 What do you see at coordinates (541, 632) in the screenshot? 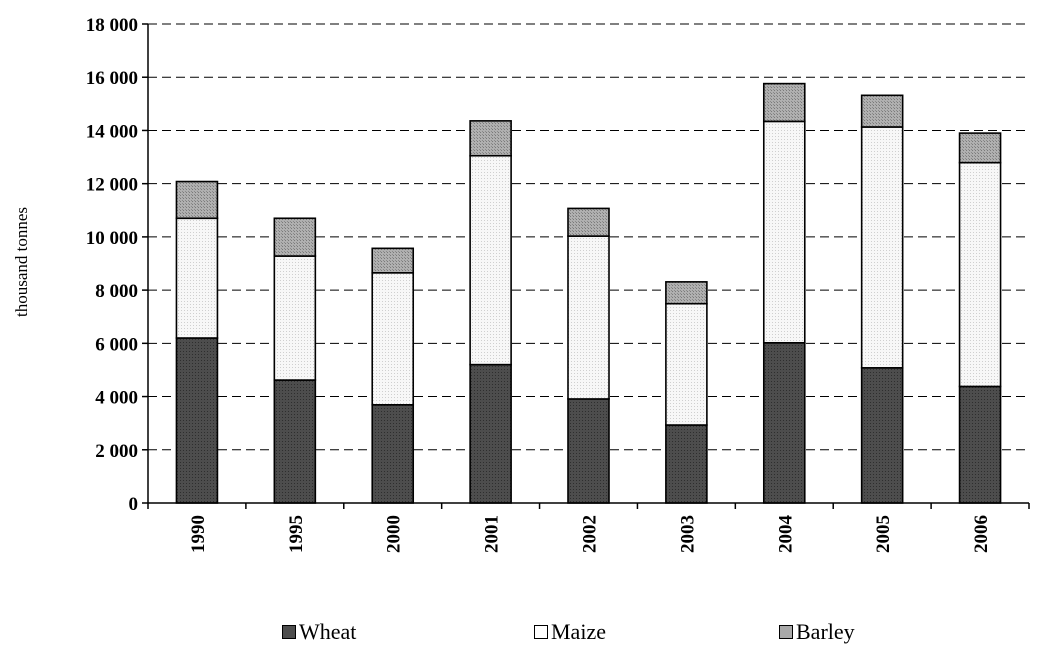
I see `legend-swatch-maize` at bounding box center [541, 632].